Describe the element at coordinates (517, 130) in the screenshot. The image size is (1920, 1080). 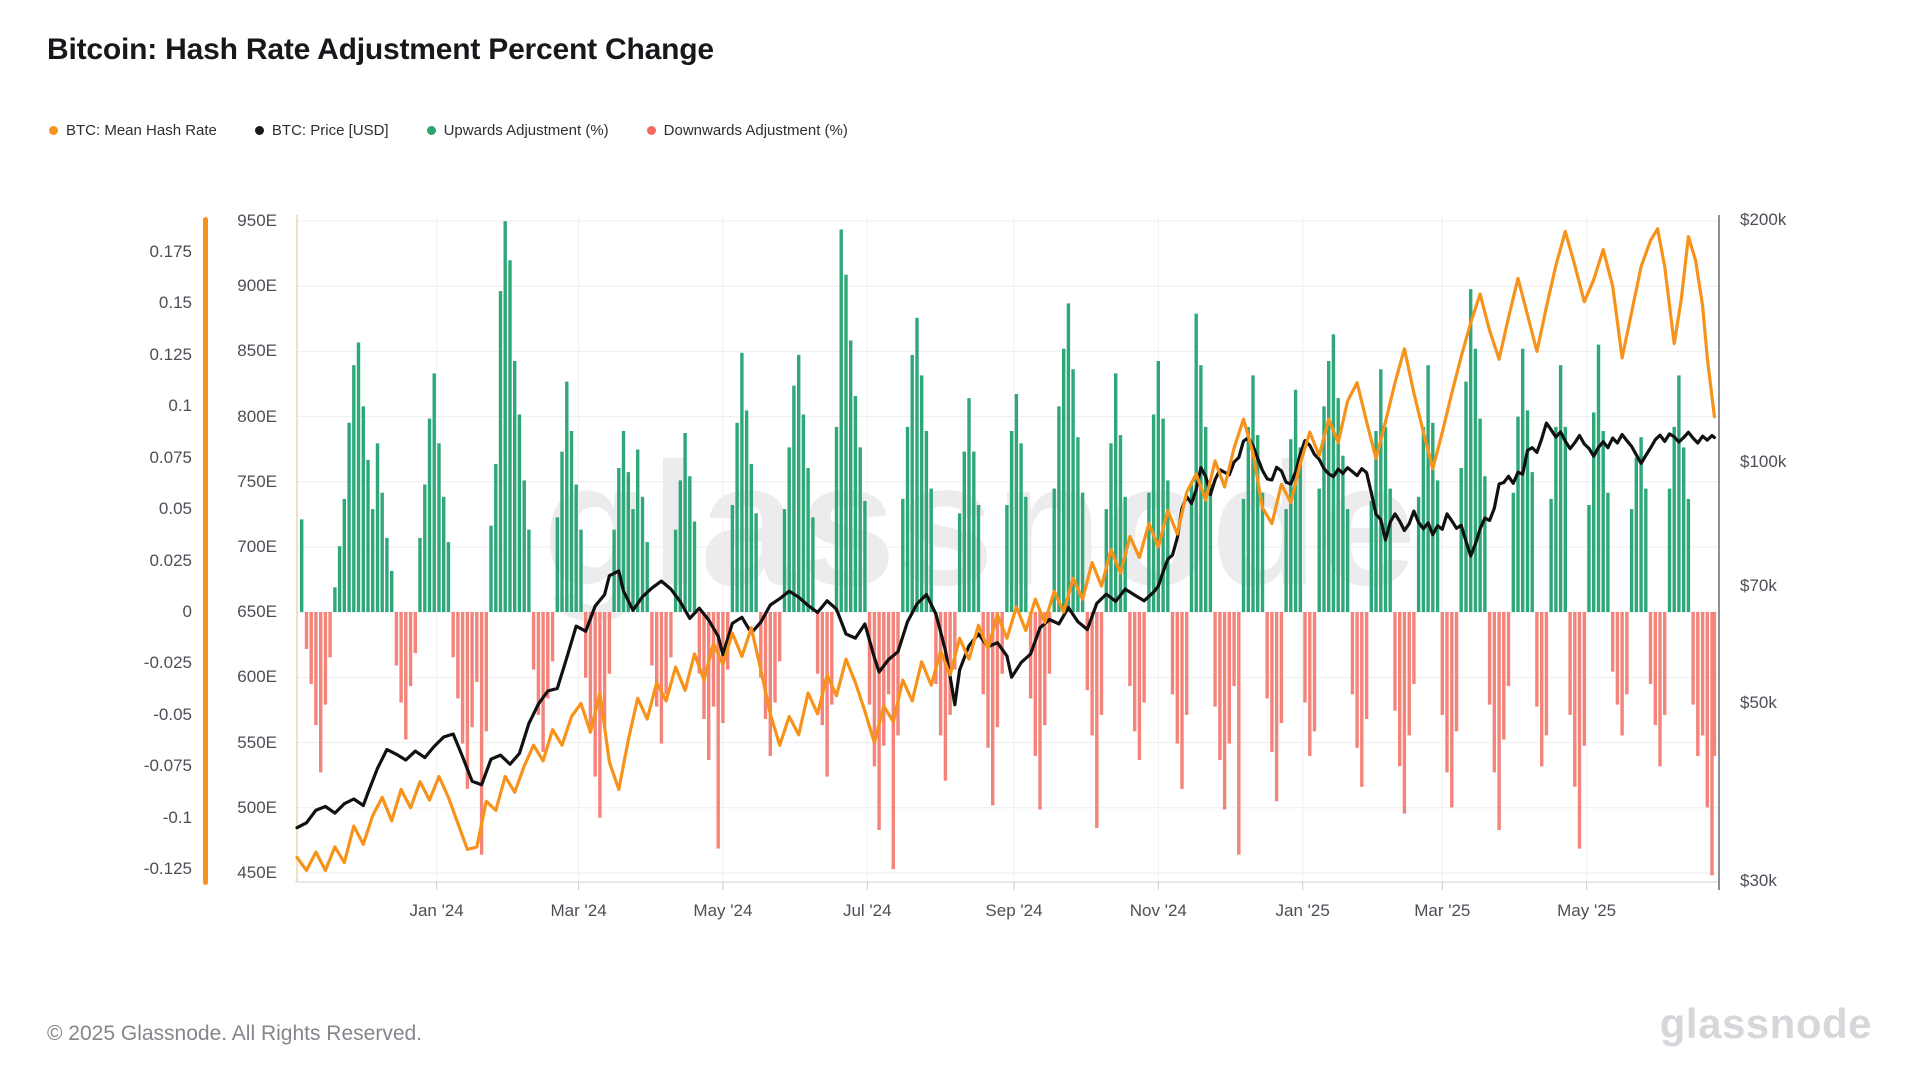
I see `legend-item-upwards-adjustment: Upwards Adjustment (%)` at that location.